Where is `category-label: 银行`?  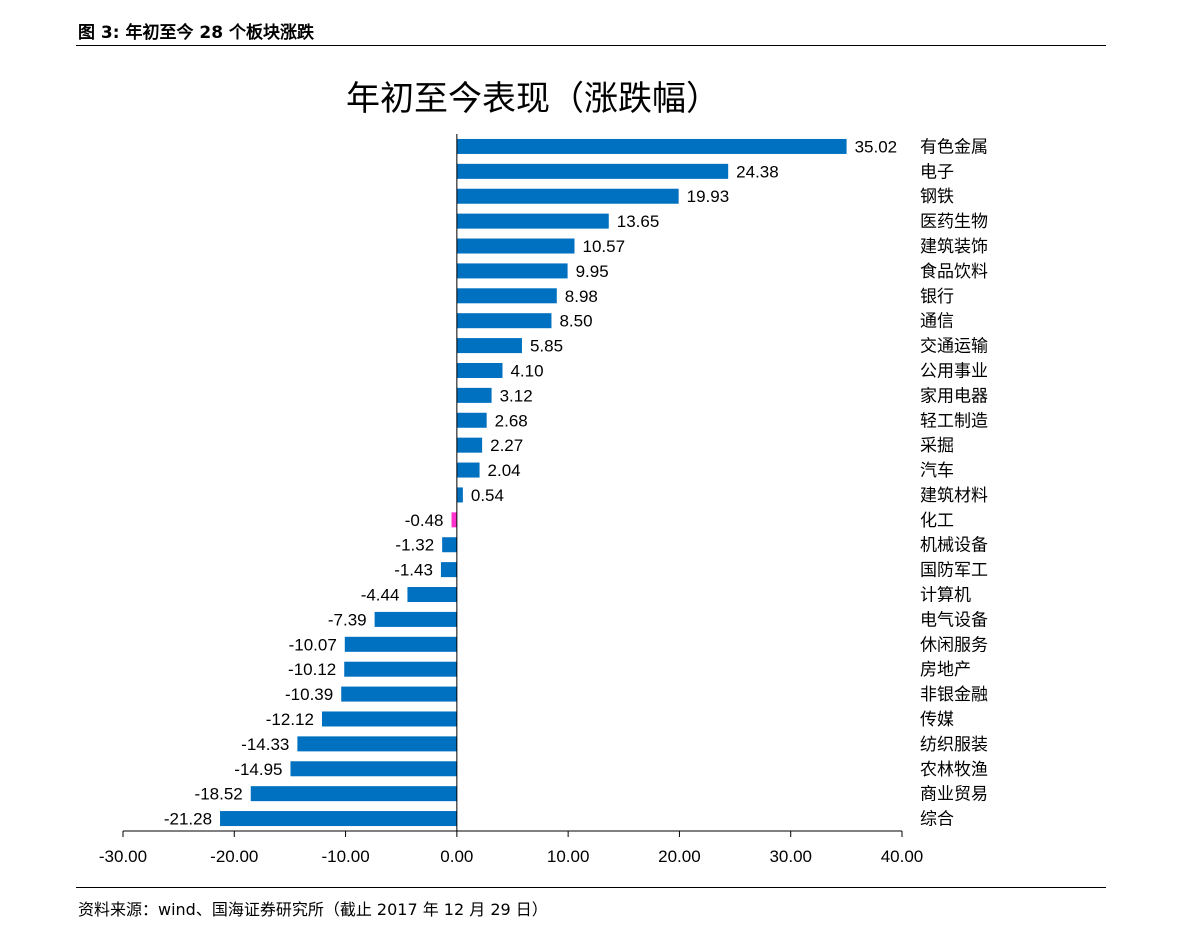 category-label: 银行 is located at coordinates (937, 297).